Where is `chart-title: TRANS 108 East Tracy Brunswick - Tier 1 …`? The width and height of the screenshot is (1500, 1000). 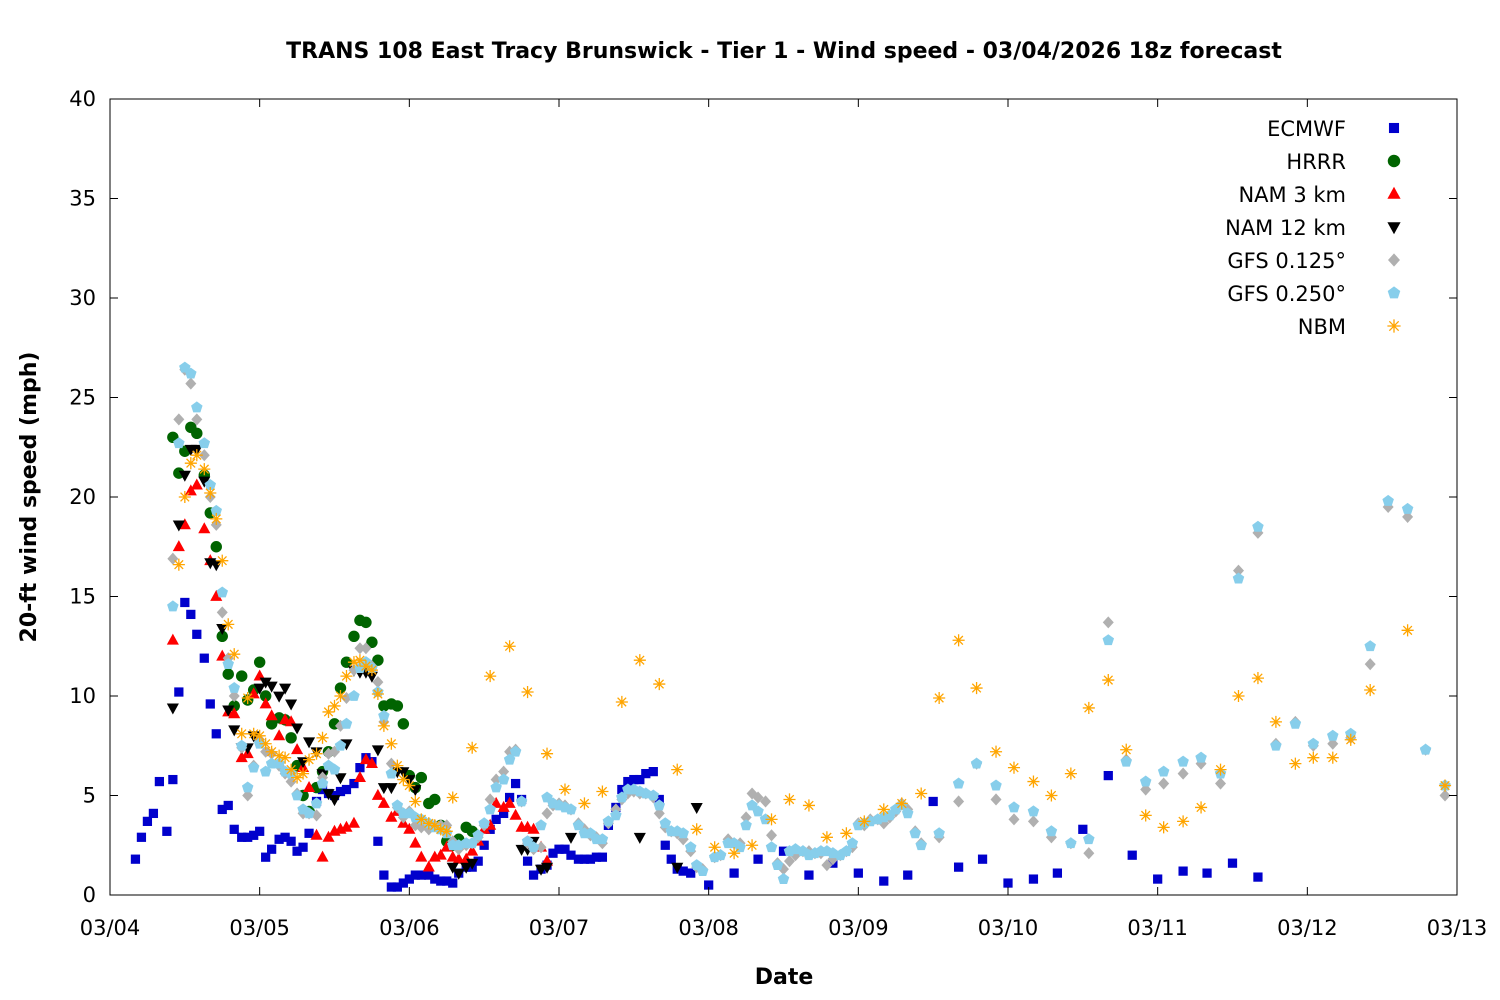
chart-title: TRANS 108 East Tracy Brunswick - Tier 1 … is located at coordinates (784, 51).